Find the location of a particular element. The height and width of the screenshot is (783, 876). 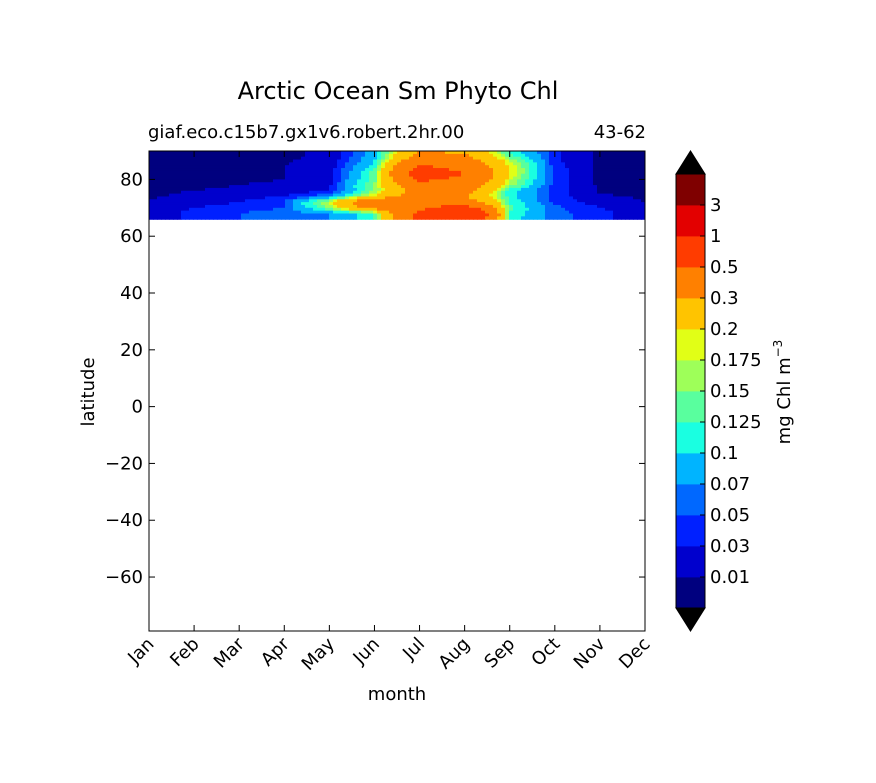

x-tick-label: Jan is located at coordinates (140, 651).